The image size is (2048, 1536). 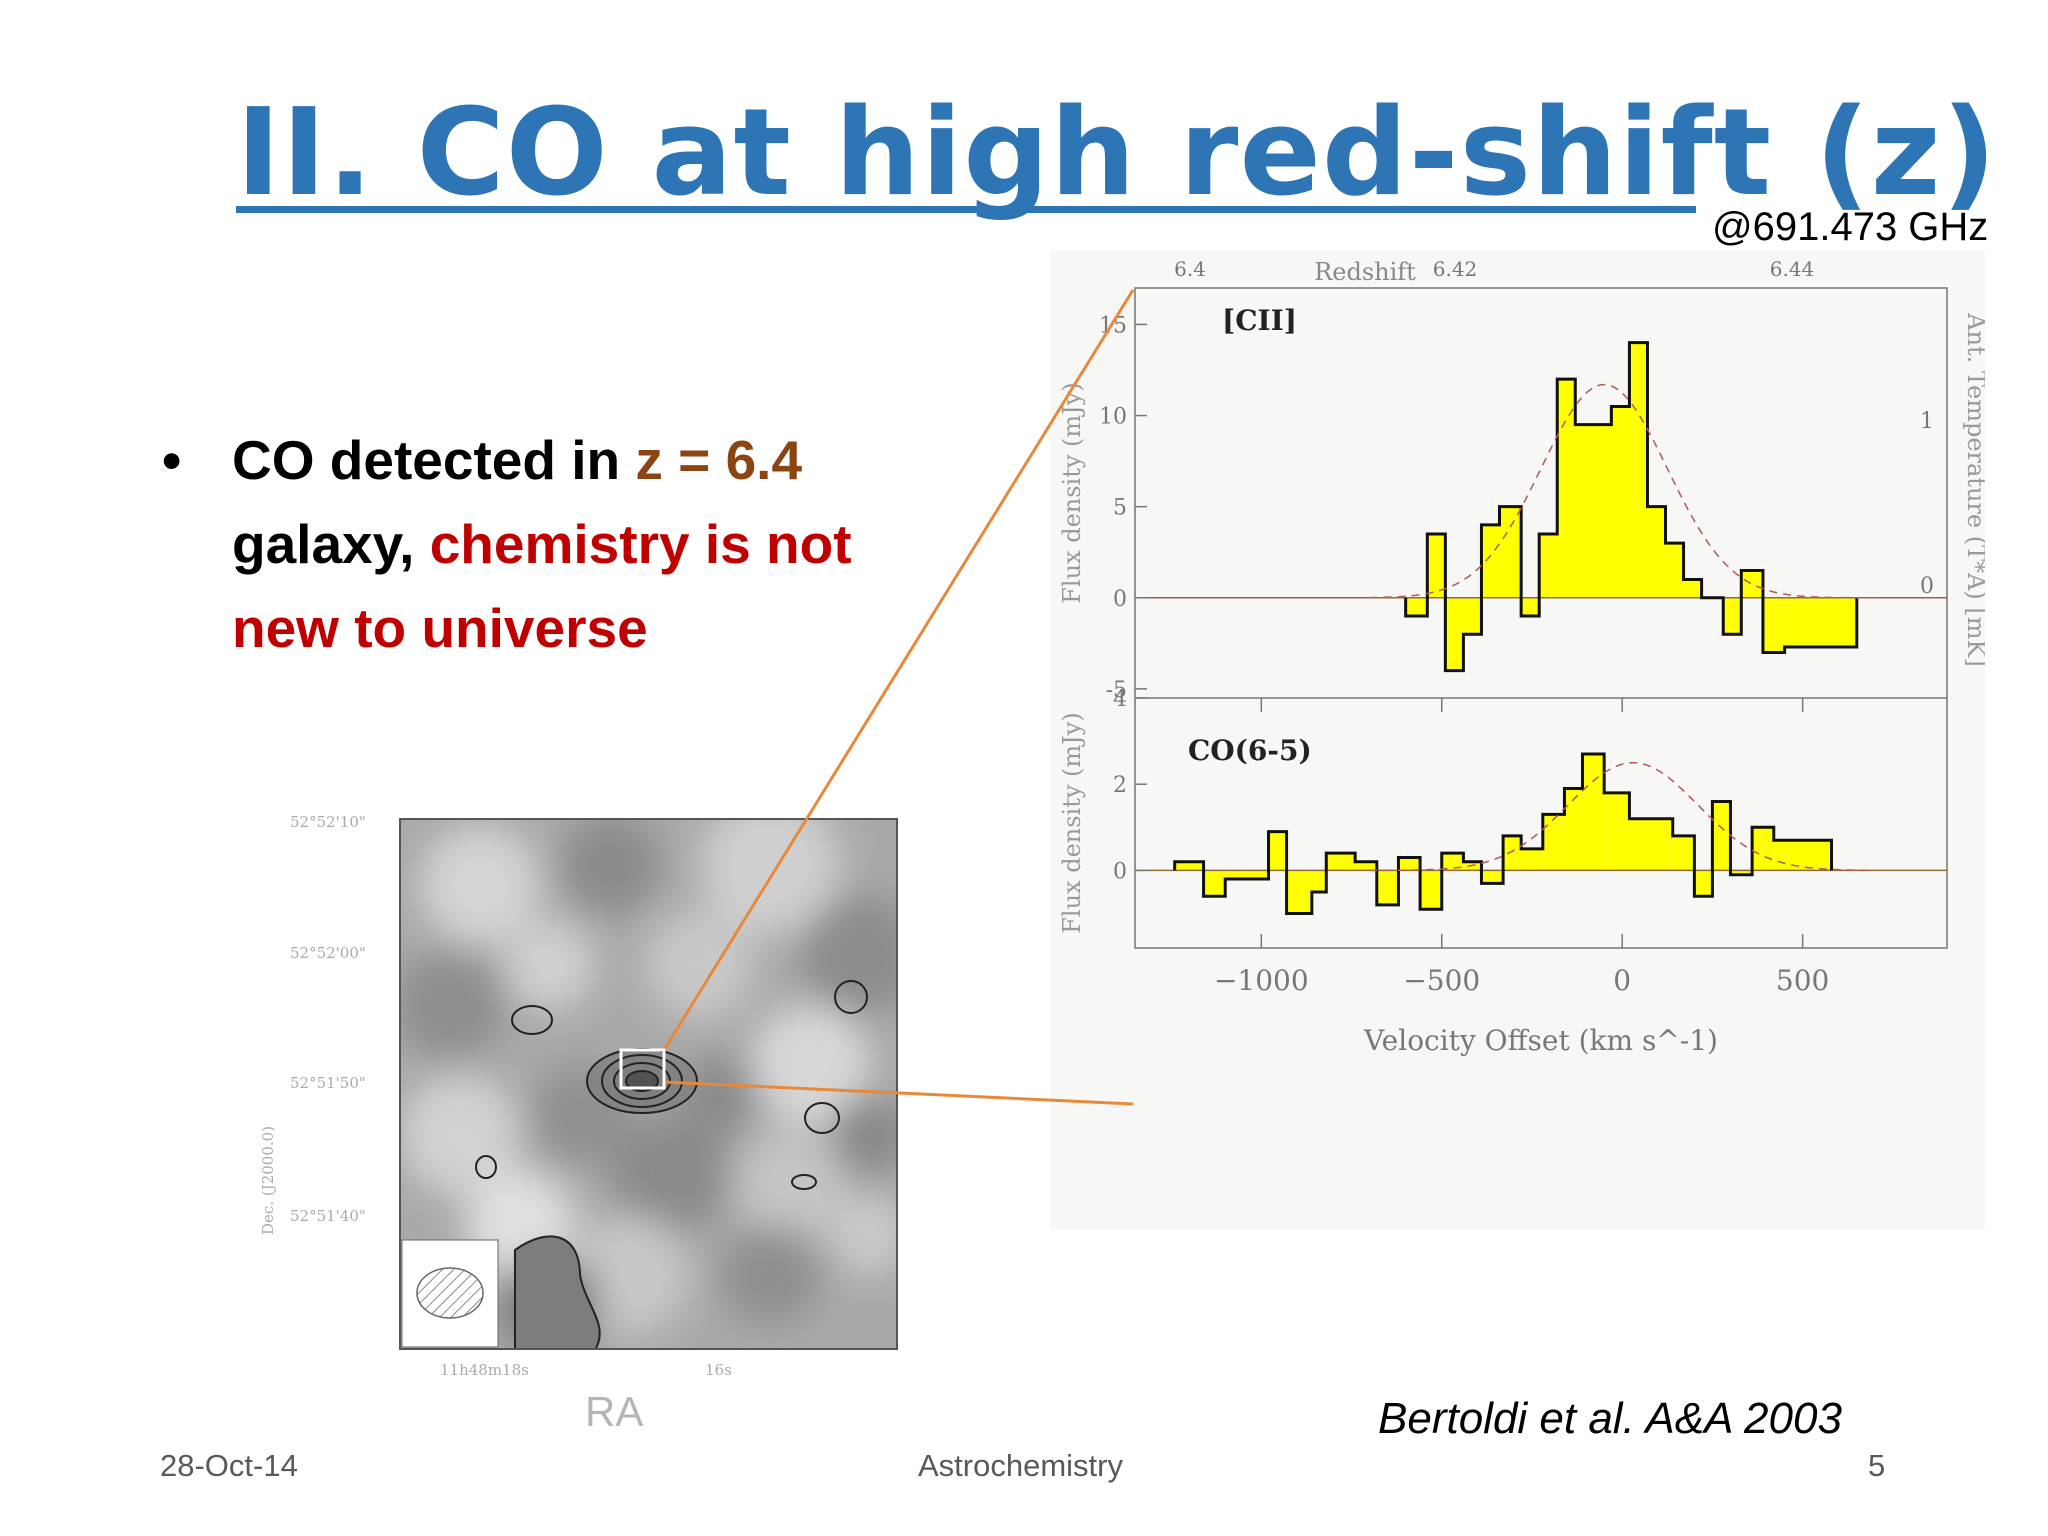 I want to click on dec-tick-2: 52°51'50", so click(x=328, y=1083).